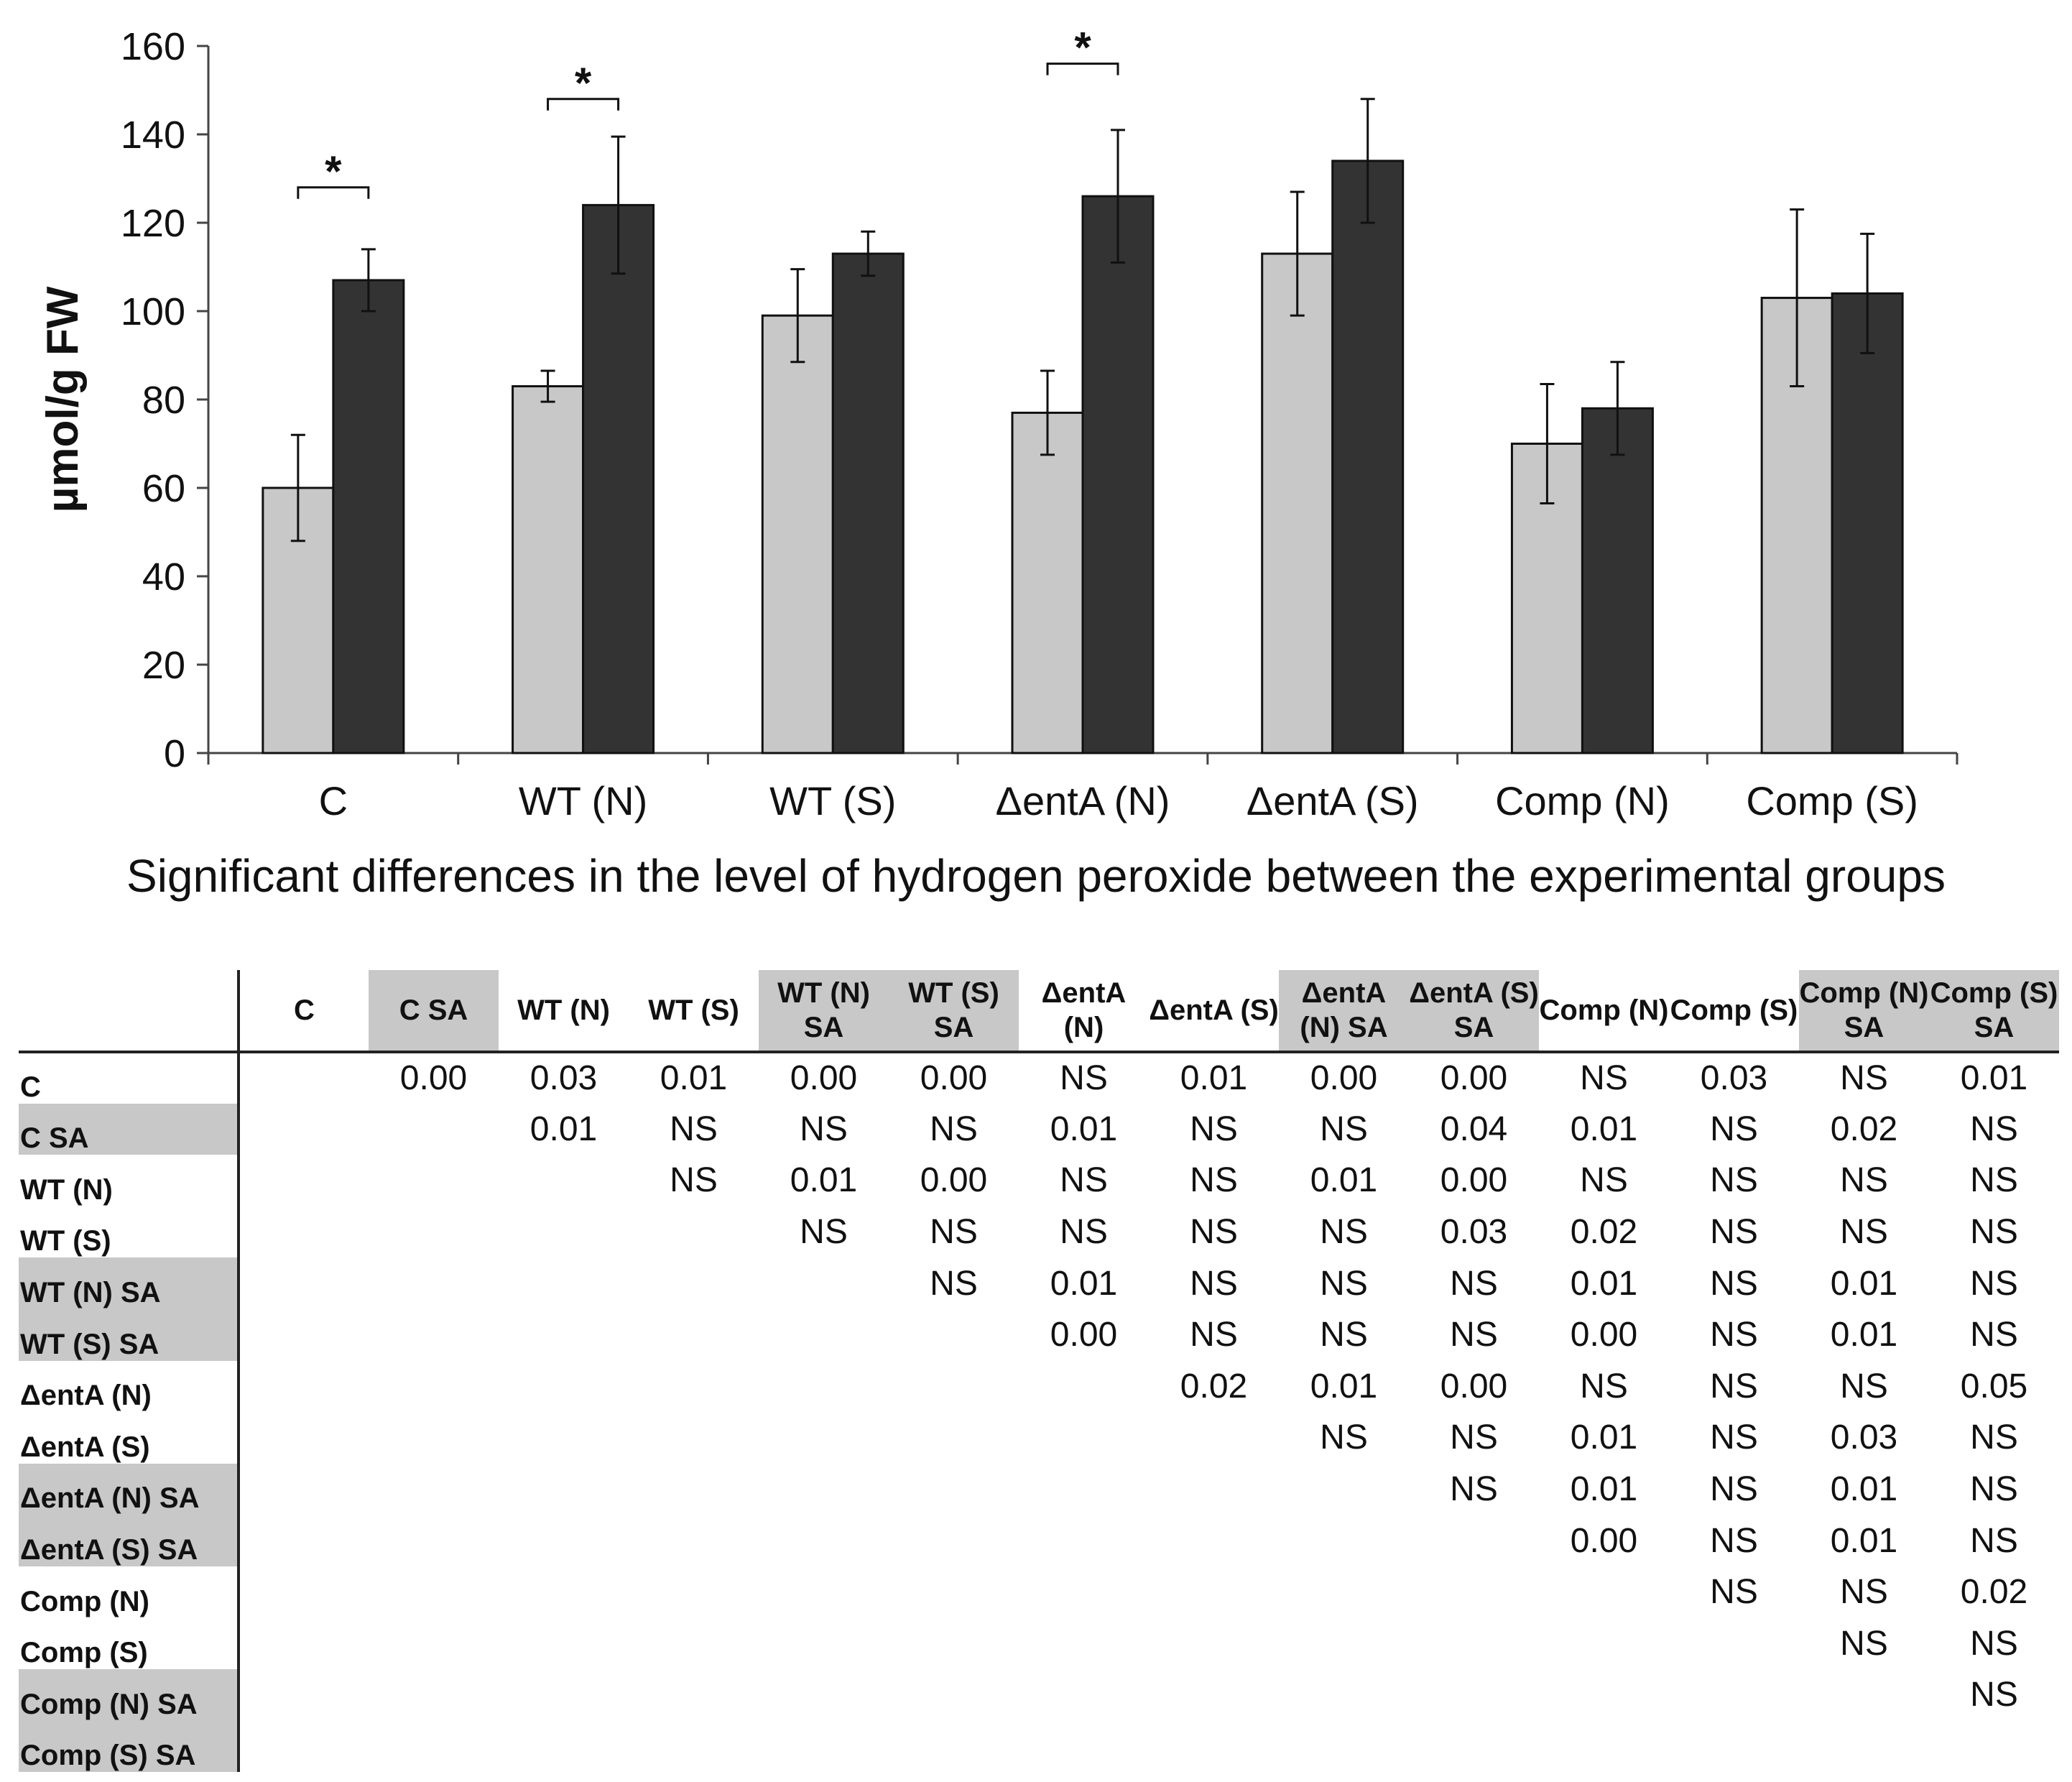 The width and height of the screenshot is (2072, 1782). Describe the element at coordinates (1039, 1180) in the screenshot. I see `table-row: WT (N) NS 0.01 0.00 NS NS 0.01 0.00 NS NS NS NS` at that location.